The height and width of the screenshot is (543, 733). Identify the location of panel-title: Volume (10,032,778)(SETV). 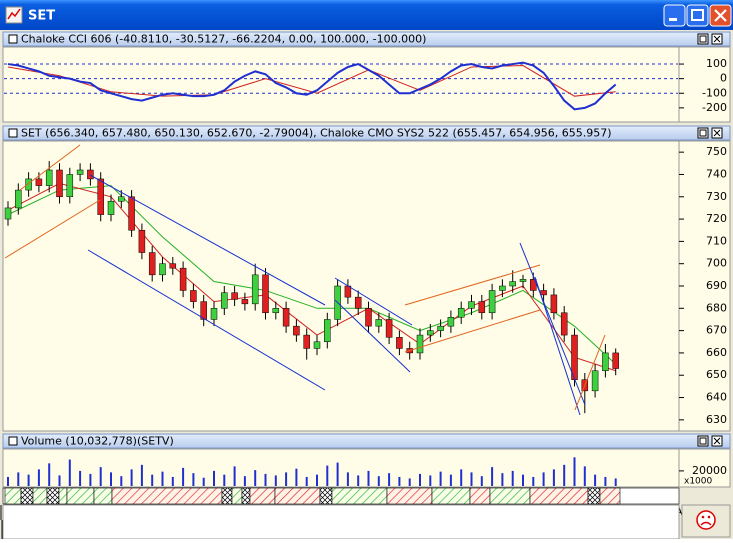
(97, 441).